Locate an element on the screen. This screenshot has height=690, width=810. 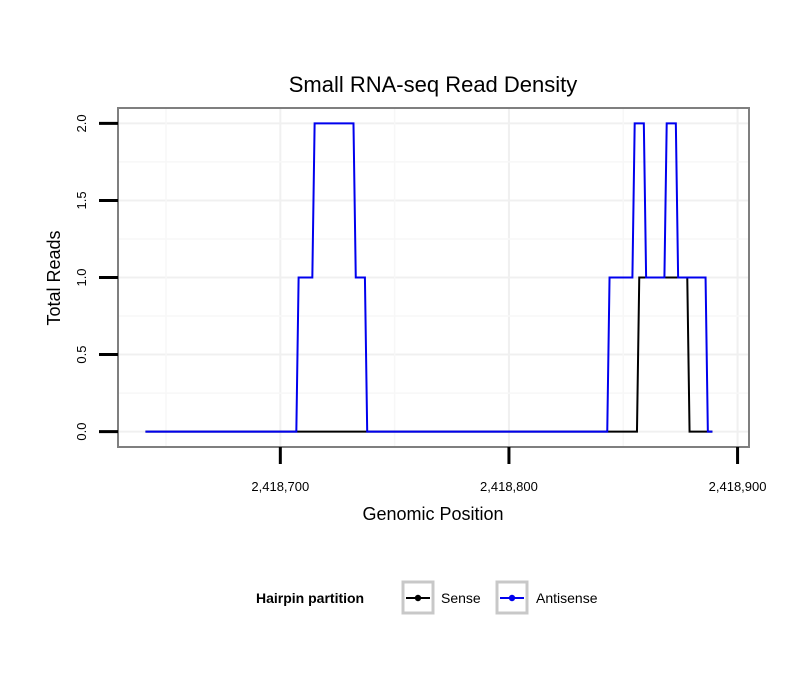
y-tick-label: 1.0 is located at coordinates (81, 277).